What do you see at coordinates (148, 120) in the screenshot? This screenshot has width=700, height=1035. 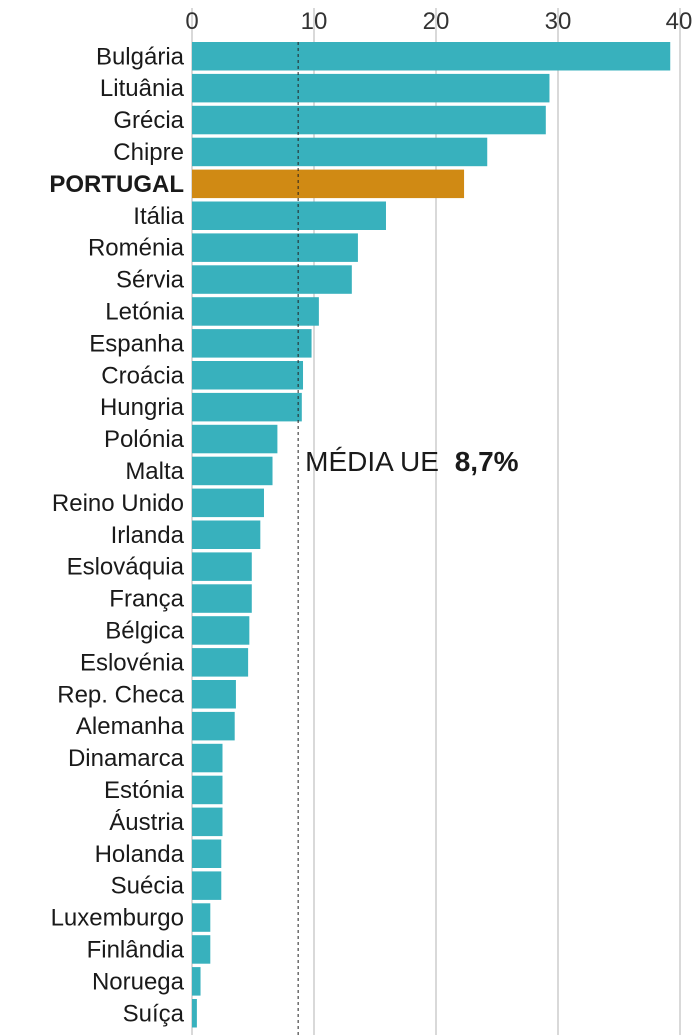 I see `category-label: Grécia` at bounding box center [148, 120].